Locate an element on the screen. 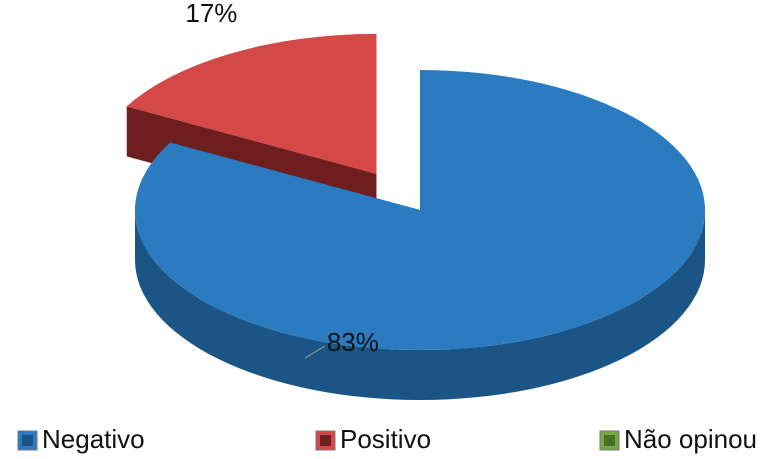  legend-label: Não opinou is located at coordinates (690, 439).